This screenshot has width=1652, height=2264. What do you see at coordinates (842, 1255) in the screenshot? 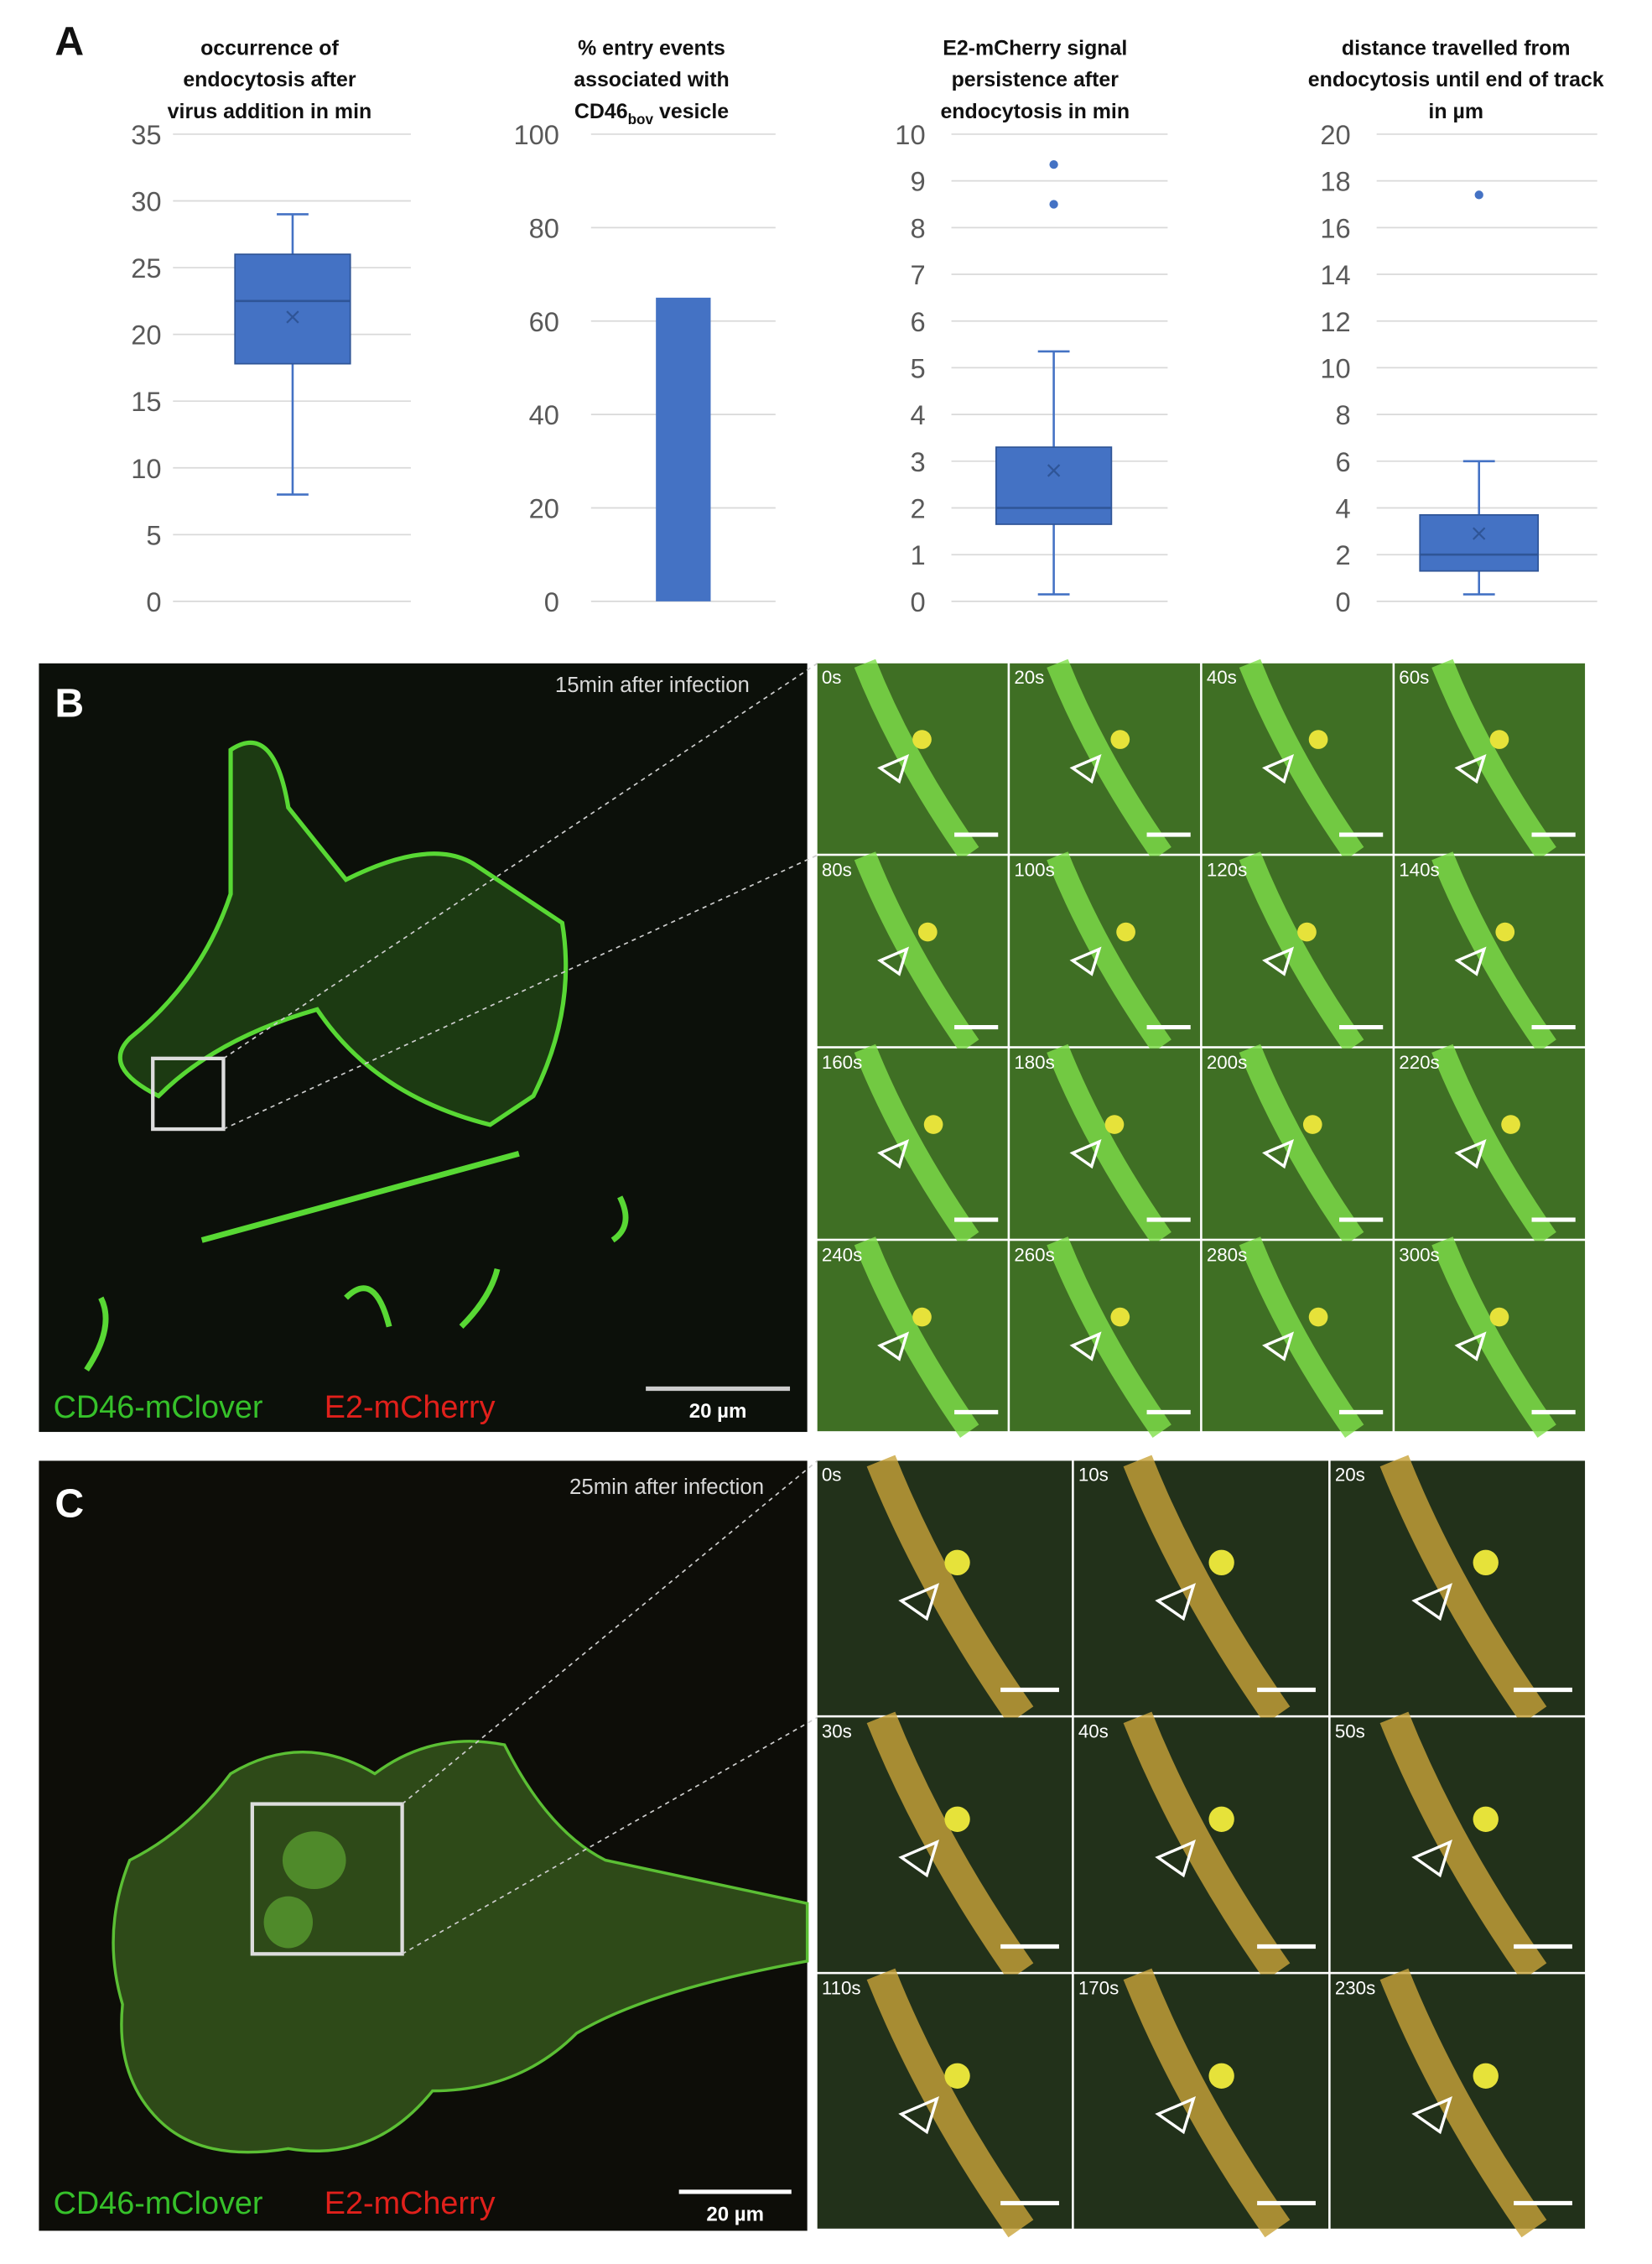
I see `frame-label: 240s` at bounding box center [842, 1255].